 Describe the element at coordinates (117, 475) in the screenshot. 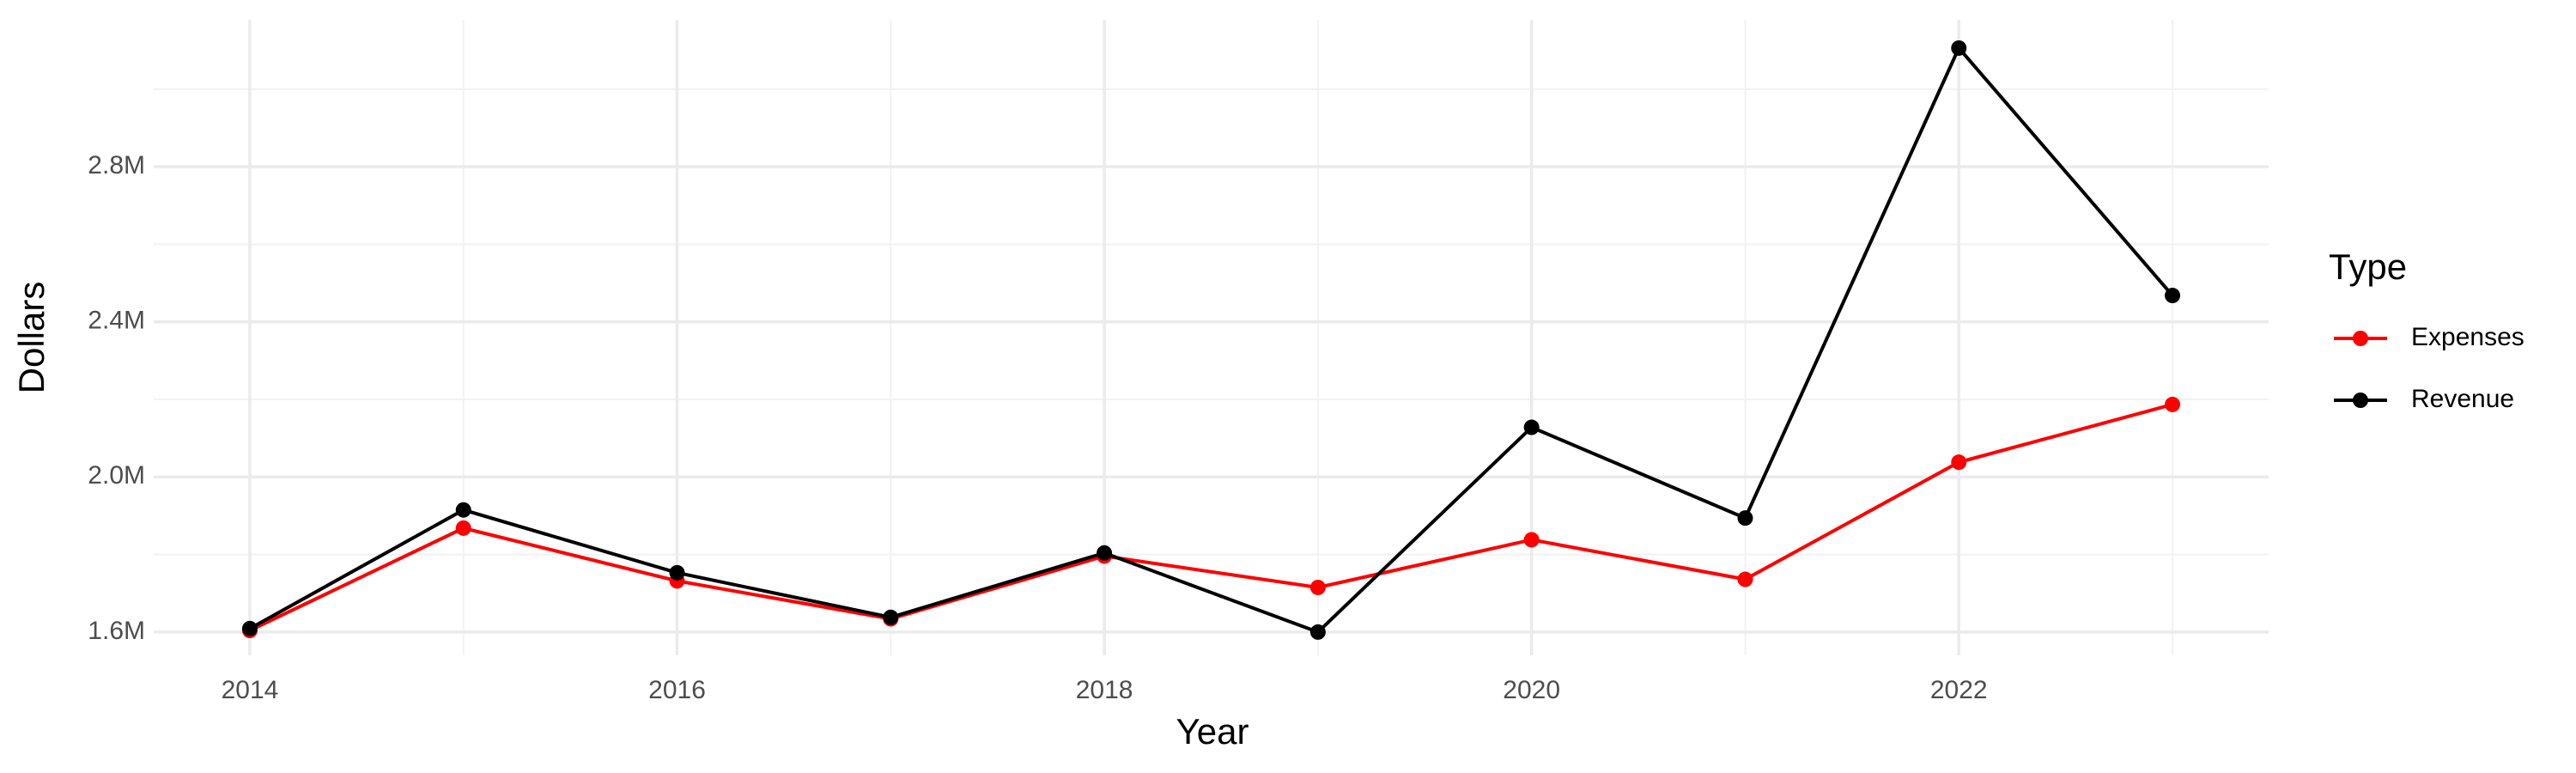

I see `y-tick-label: 2.0M` at that location.